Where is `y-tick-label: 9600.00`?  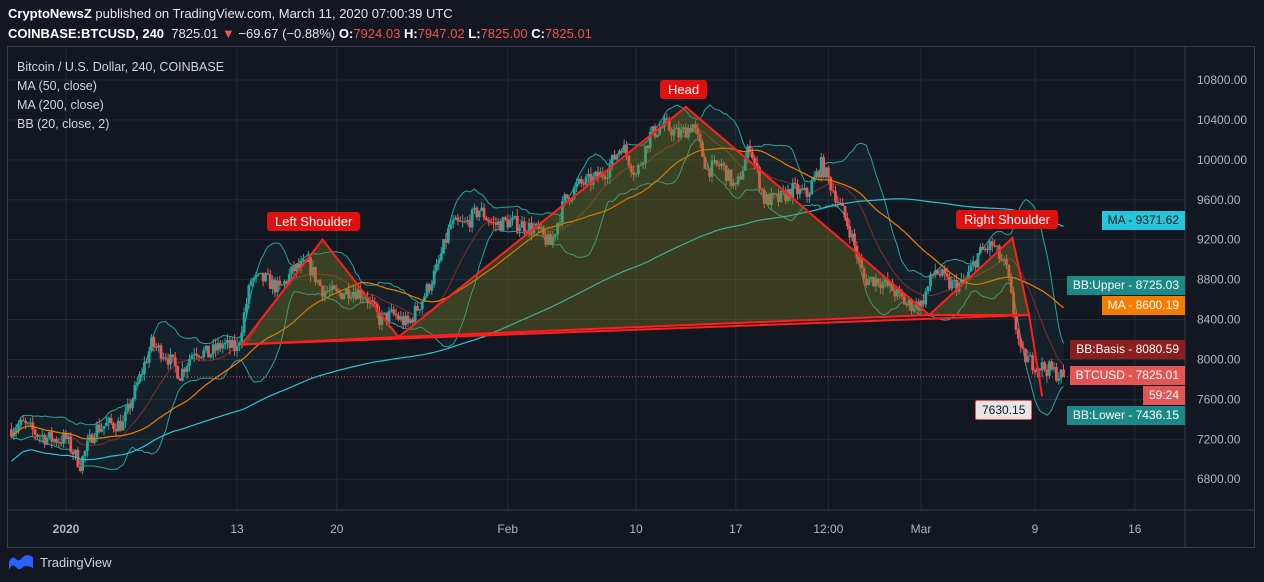
y-tick-label: 9600.00 is located at coordinates (1219, 200).